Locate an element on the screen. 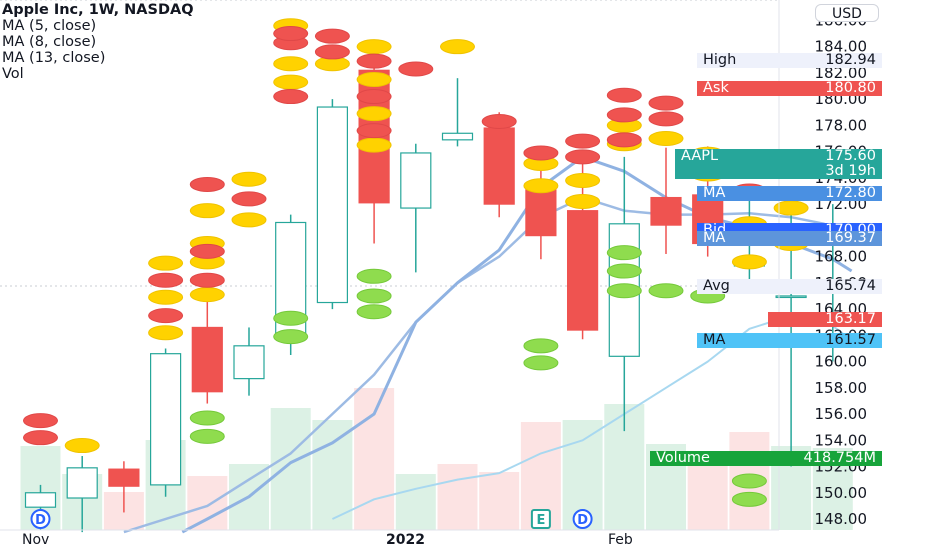  legend-volume: Vol is located at coordinates (13, 74).